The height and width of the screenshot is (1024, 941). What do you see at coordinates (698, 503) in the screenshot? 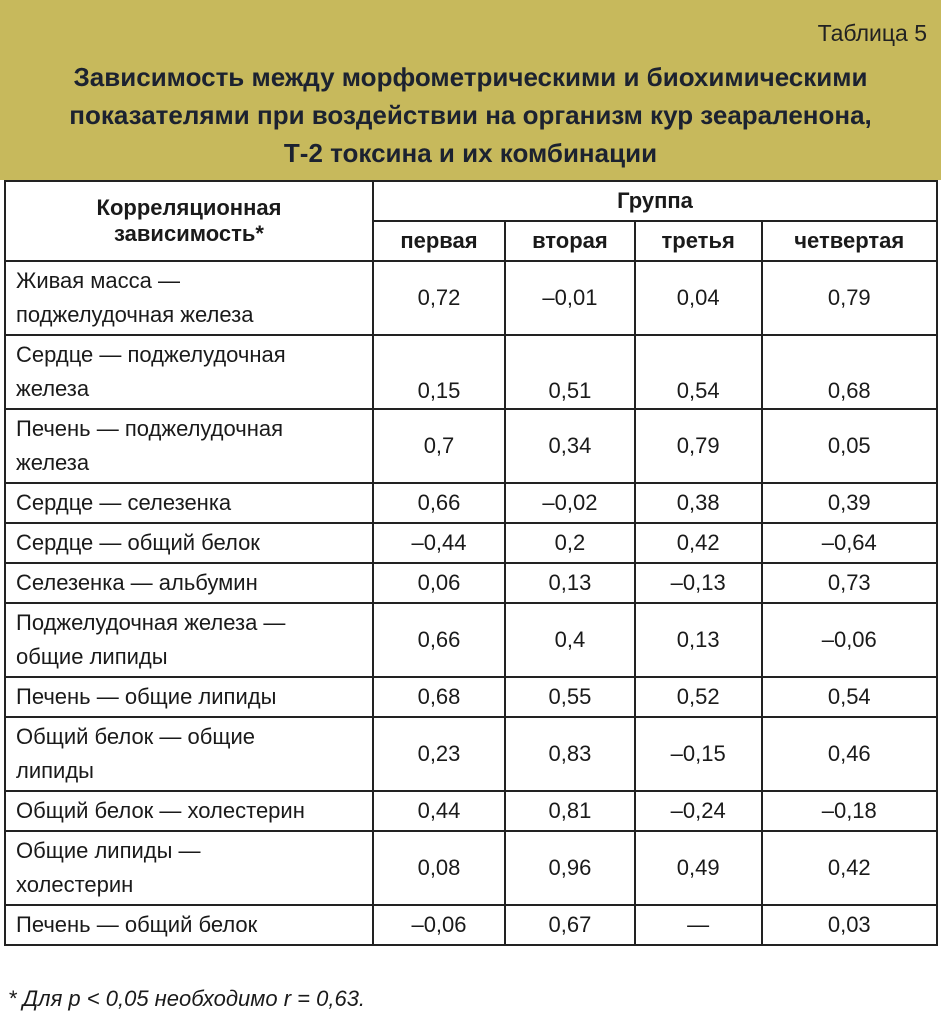
I see `cell: 0,38` at bounding box center [698, 503].